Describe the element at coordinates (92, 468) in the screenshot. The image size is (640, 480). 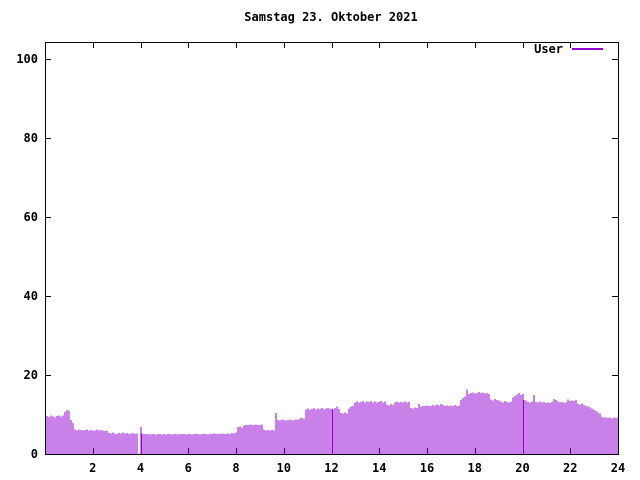
I see `x-tick-label: 2` at that location.